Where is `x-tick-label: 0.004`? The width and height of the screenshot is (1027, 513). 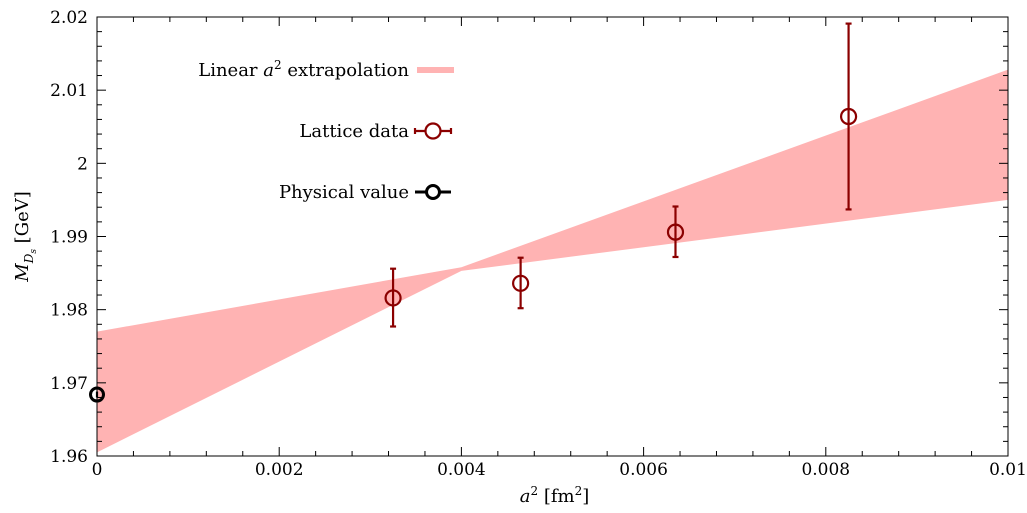
x-tick-label: 0.004 is located at coordinates (461, 470).